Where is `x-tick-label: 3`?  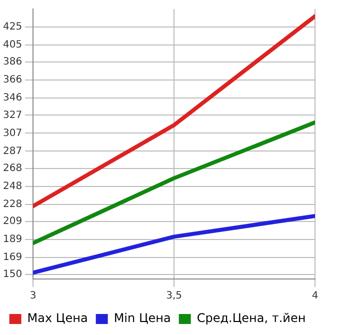 x-tick-label: 3 is located at coordinates (33, 296).